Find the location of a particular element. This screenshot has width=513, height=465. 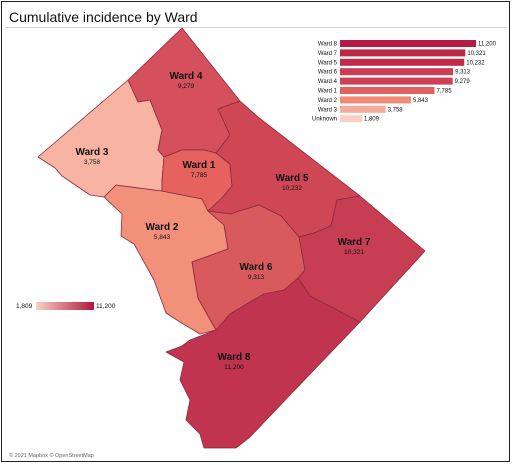

bar-value-label: 7,785 is located at coordinates (445, 92).